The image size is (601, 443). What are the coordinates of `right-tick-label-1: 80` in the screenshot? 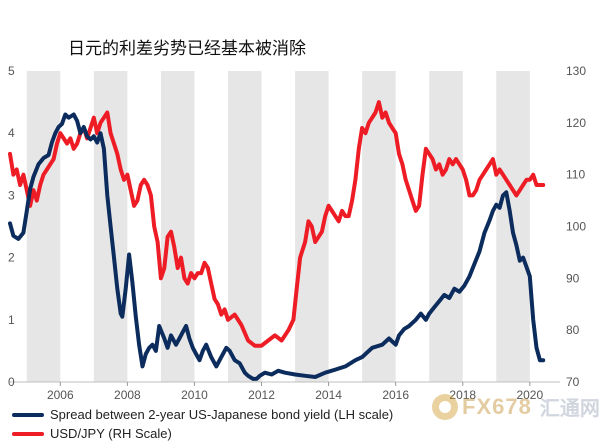 It's located at (573, 330).